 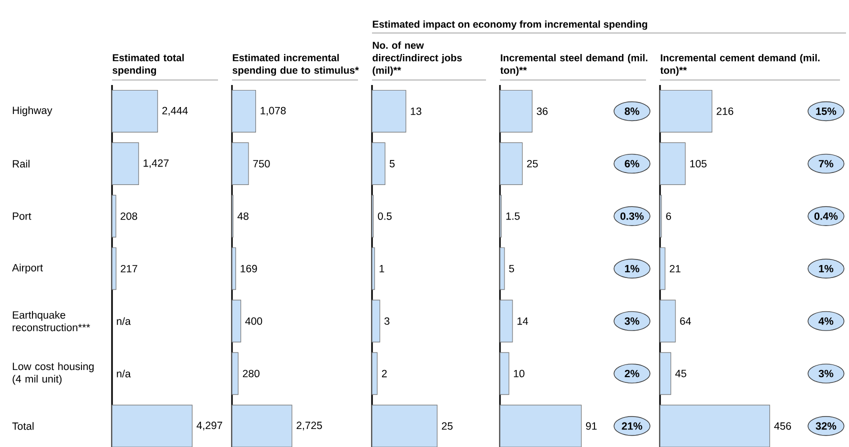 What do you see at coordinates (253, 321) in the screenshot?
I see `data-label: 400` at bounding box center [253, 321].